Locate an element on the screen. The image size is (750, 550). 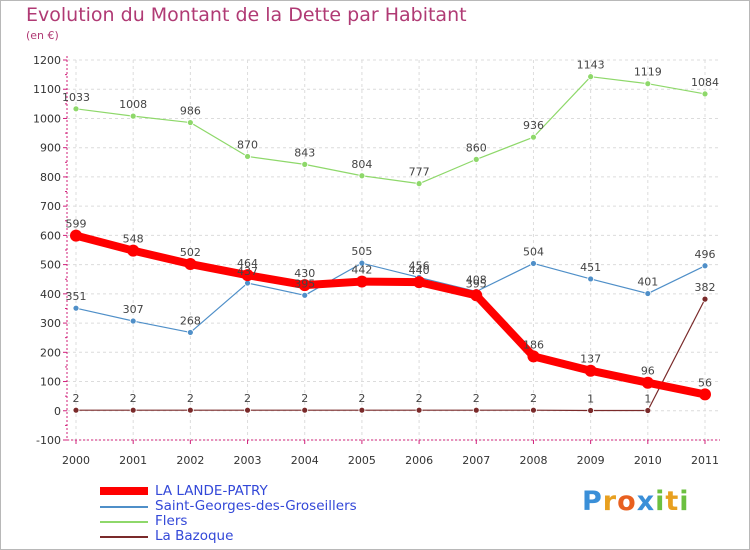
data-label-flers: 870 is located at coordinates (247, 144).